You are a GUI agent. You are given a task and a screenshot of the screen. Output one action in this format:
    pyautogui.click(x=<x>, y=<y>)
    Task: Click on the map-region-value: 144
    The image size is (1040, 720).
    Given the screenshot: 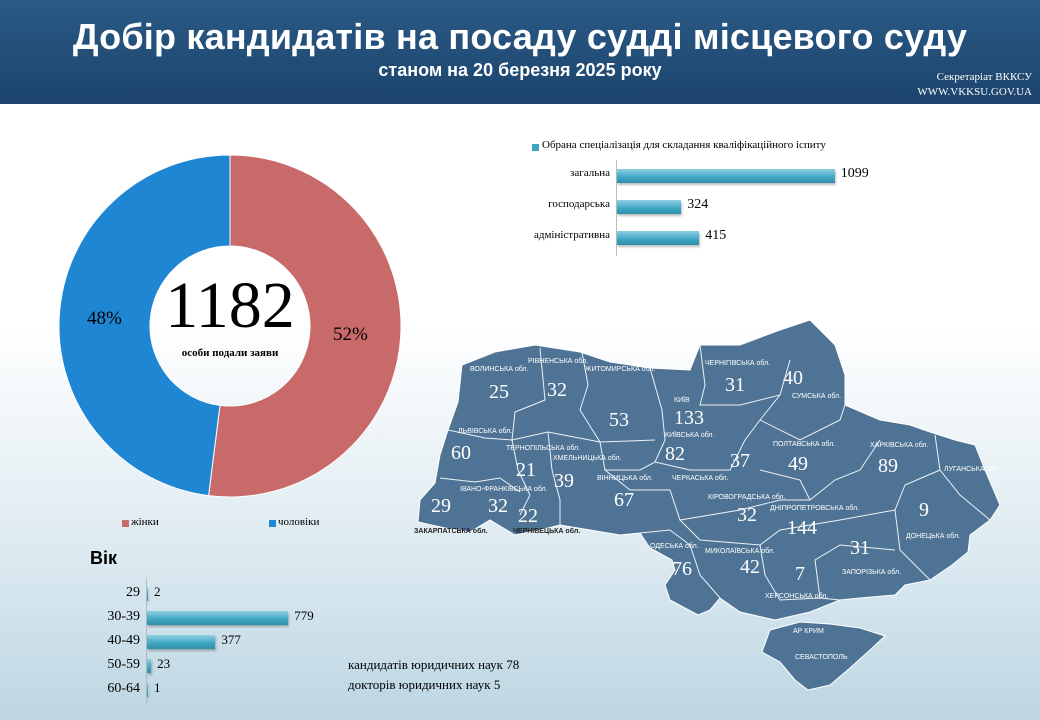 What is the action you would take?
    pyautogui.click(x=802, y=528)
    